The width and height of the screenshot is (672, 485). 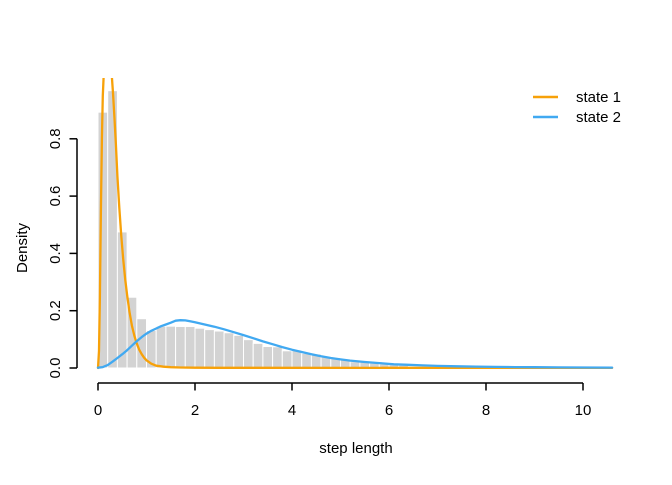 I want to click on y-tick-label: 0.4, so click(x=55, y=253).